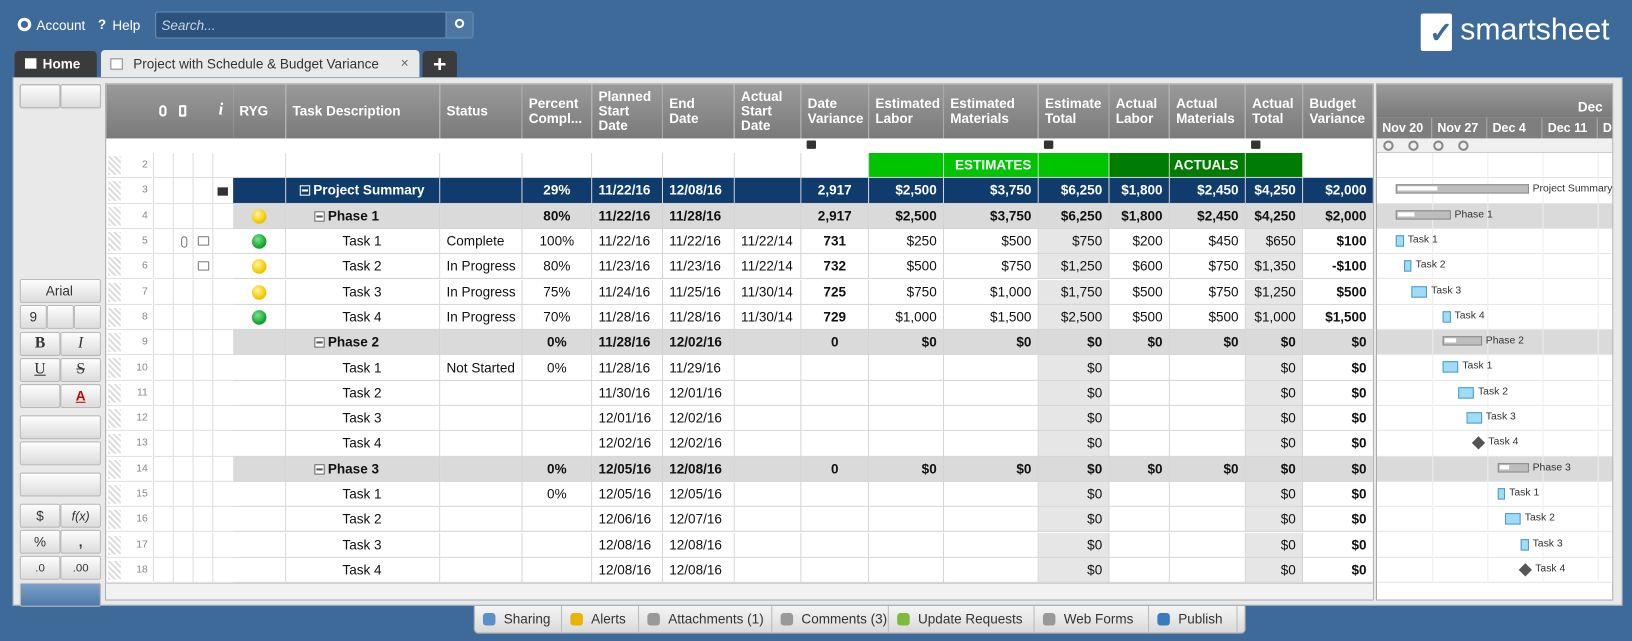 The width and height of the screenshot is (1632, 641). What do you see at coordinates (60, 290) in the screenshot?
I see `toolbar-button: Arial` at bounding box center [60, 290].